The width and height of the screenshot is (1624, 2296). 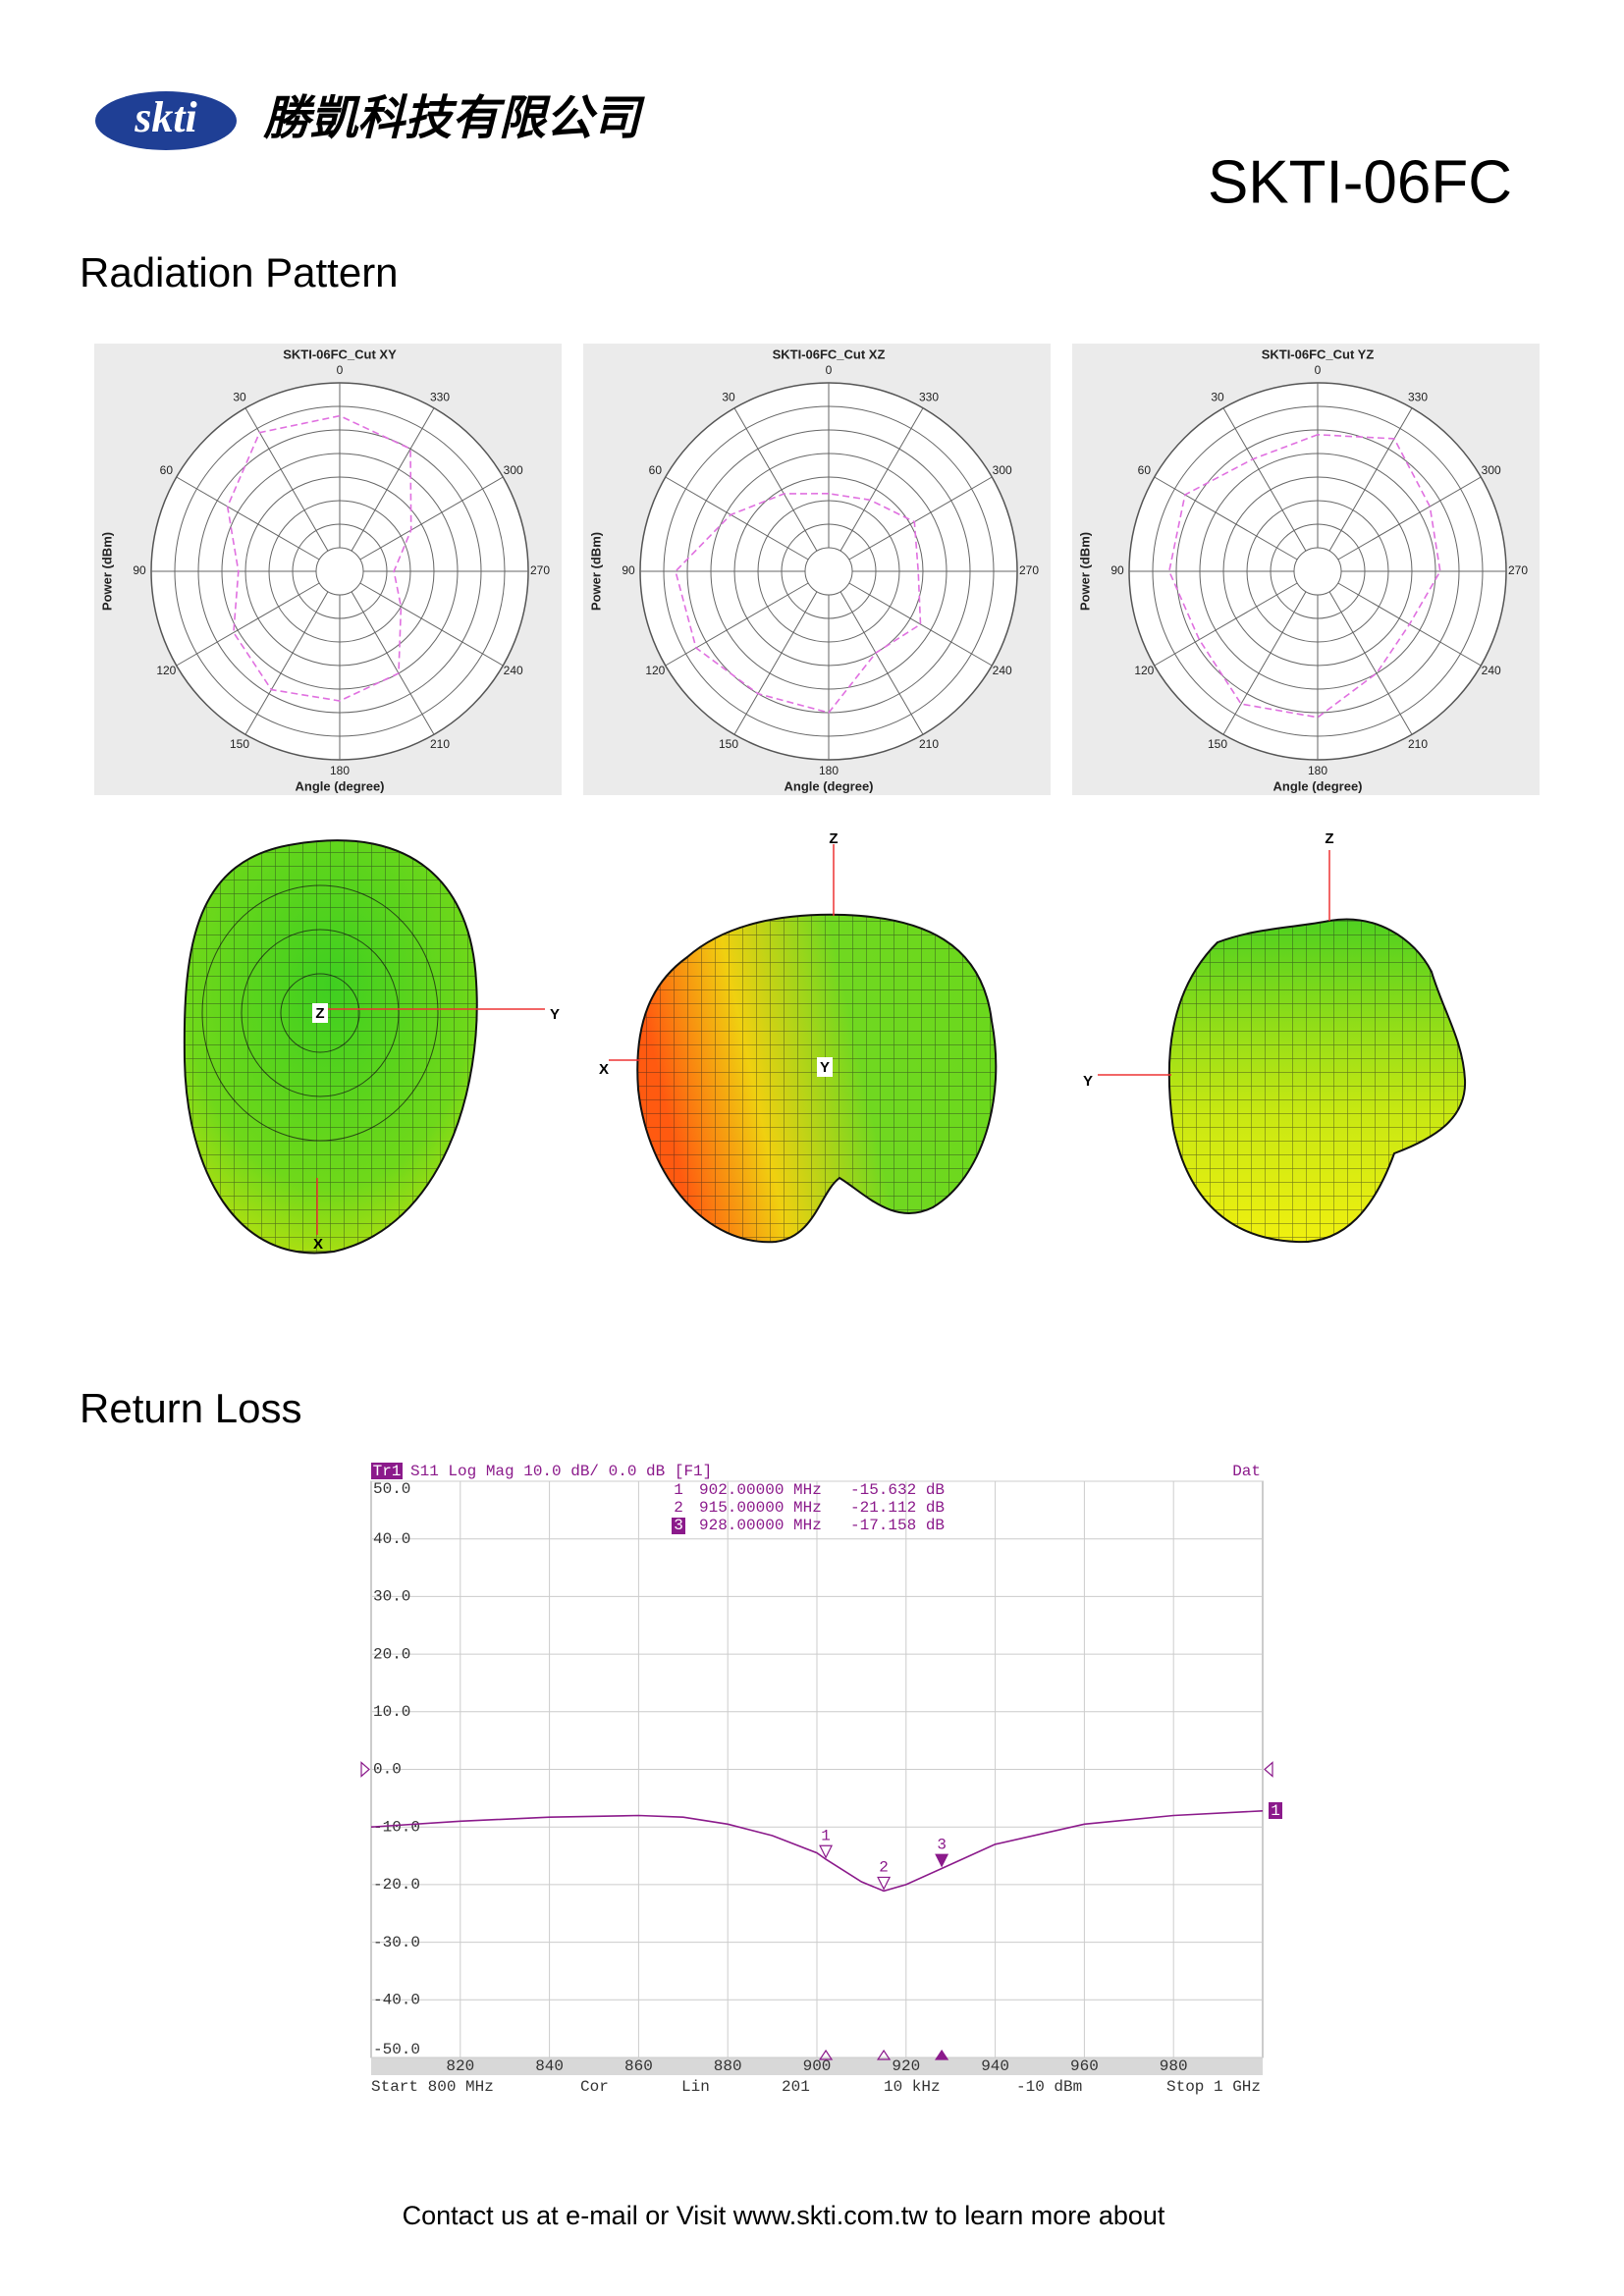 I want to click on model-name: SKTI-06FC, so click(x=1360, y=182).